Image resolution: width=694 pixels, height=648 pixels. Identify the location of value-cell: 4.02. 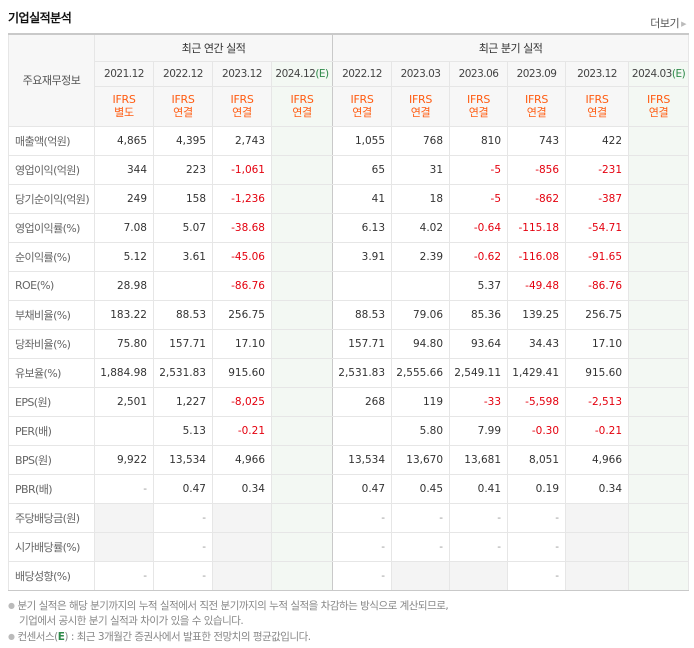
(421, 227).